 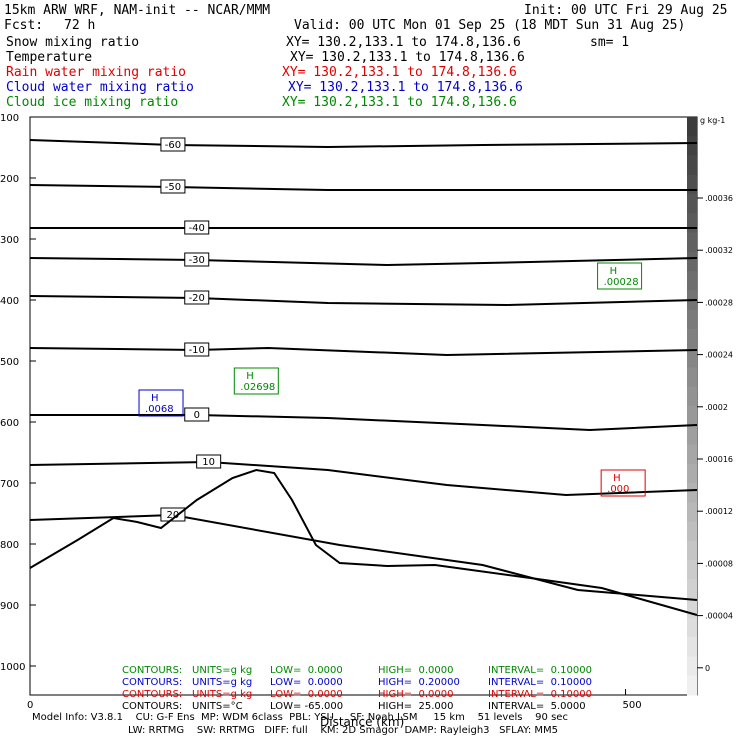 I want to click on isotherm-label: 20, so click(x=173, y=515).